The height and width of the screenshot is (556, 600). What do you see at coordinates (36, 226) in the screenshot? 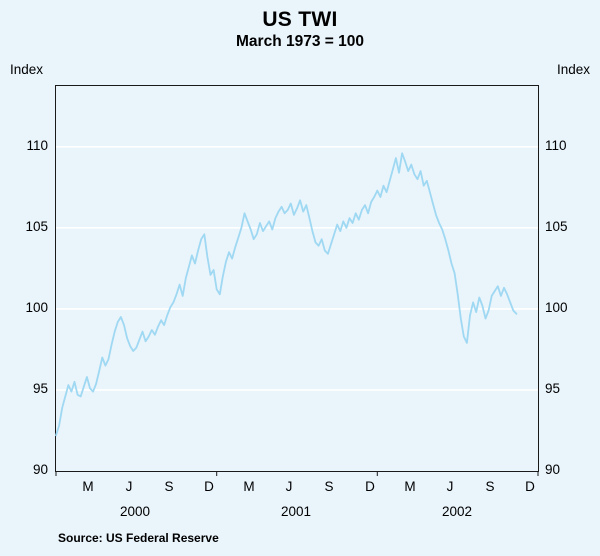
I see `y-tick-label-left: 105` at bounding box center [36, 226].